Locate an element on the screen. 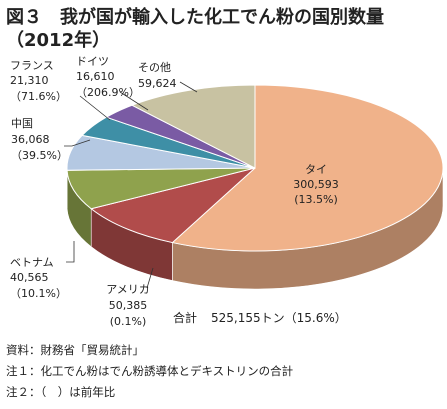  slice-label-name-5: フランス is located at coordinates (32, 65).